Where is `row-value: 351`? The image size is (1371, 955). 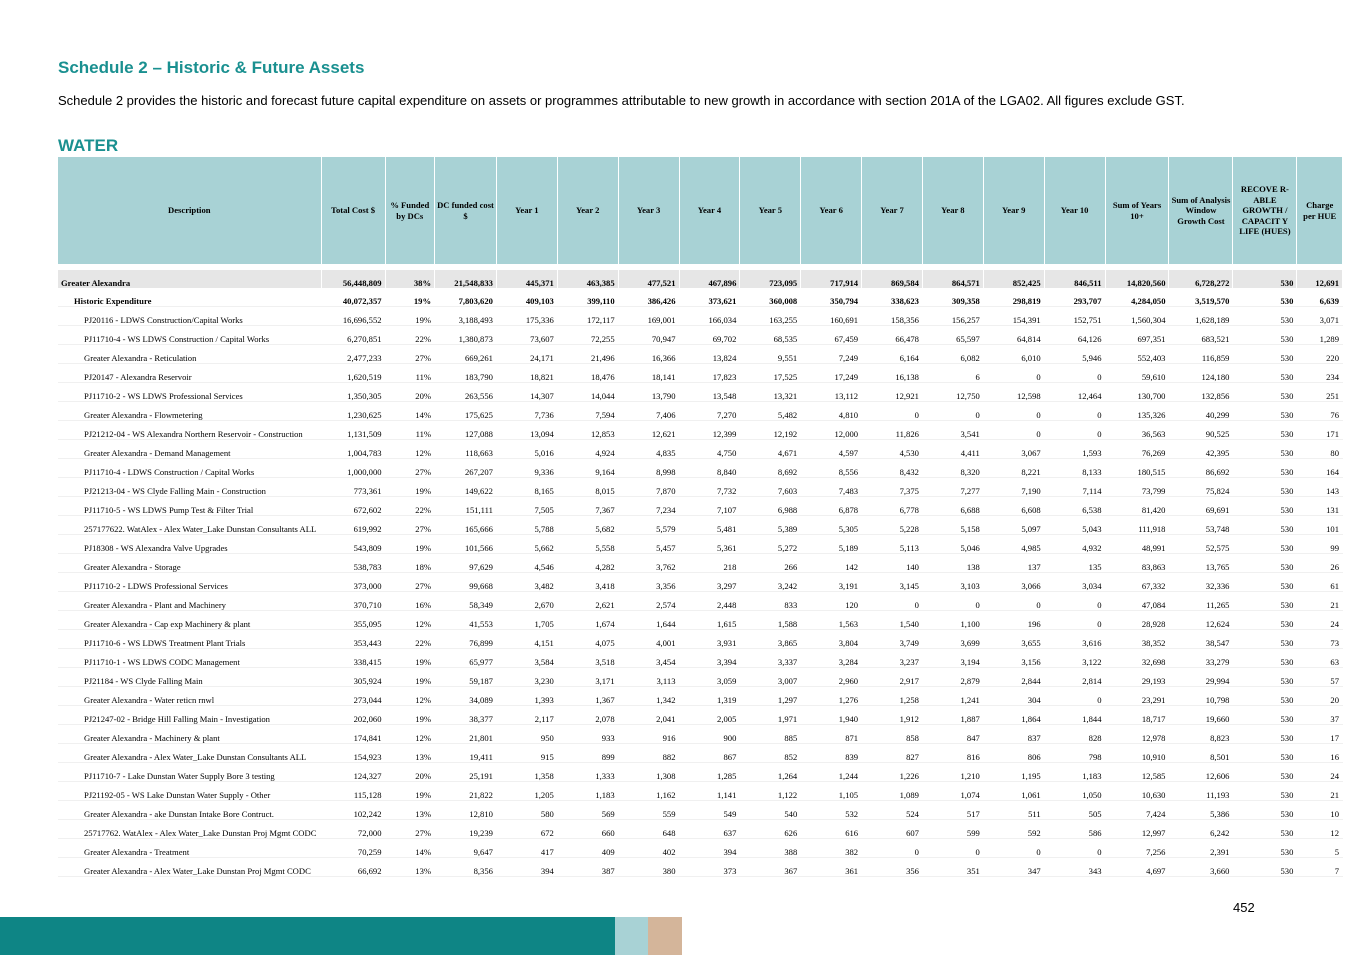 row-value: 351 is located at coordinates (953, 867).